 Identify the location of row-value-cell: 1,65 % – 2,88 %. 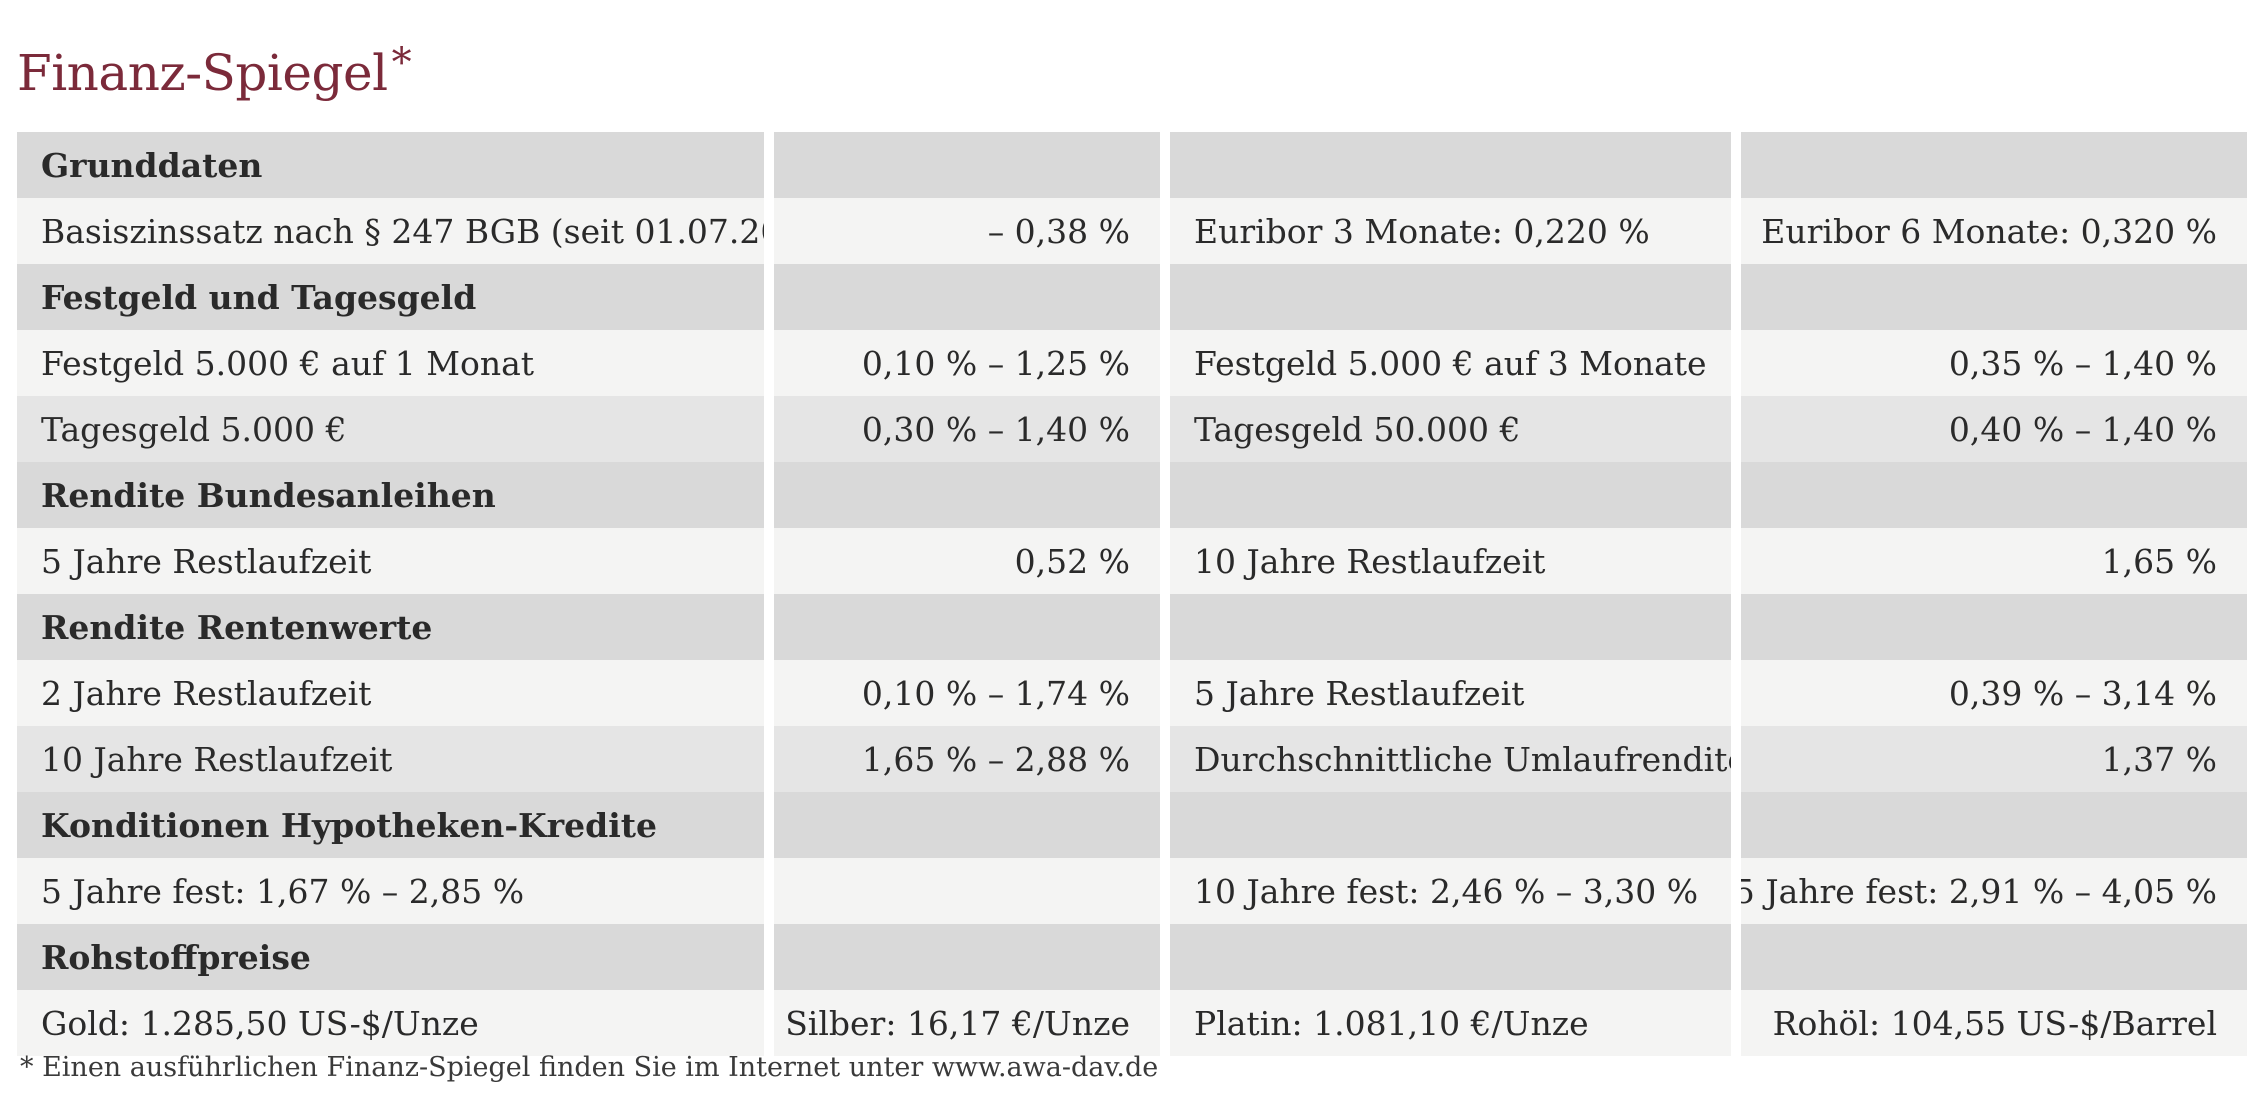
(967, 759).